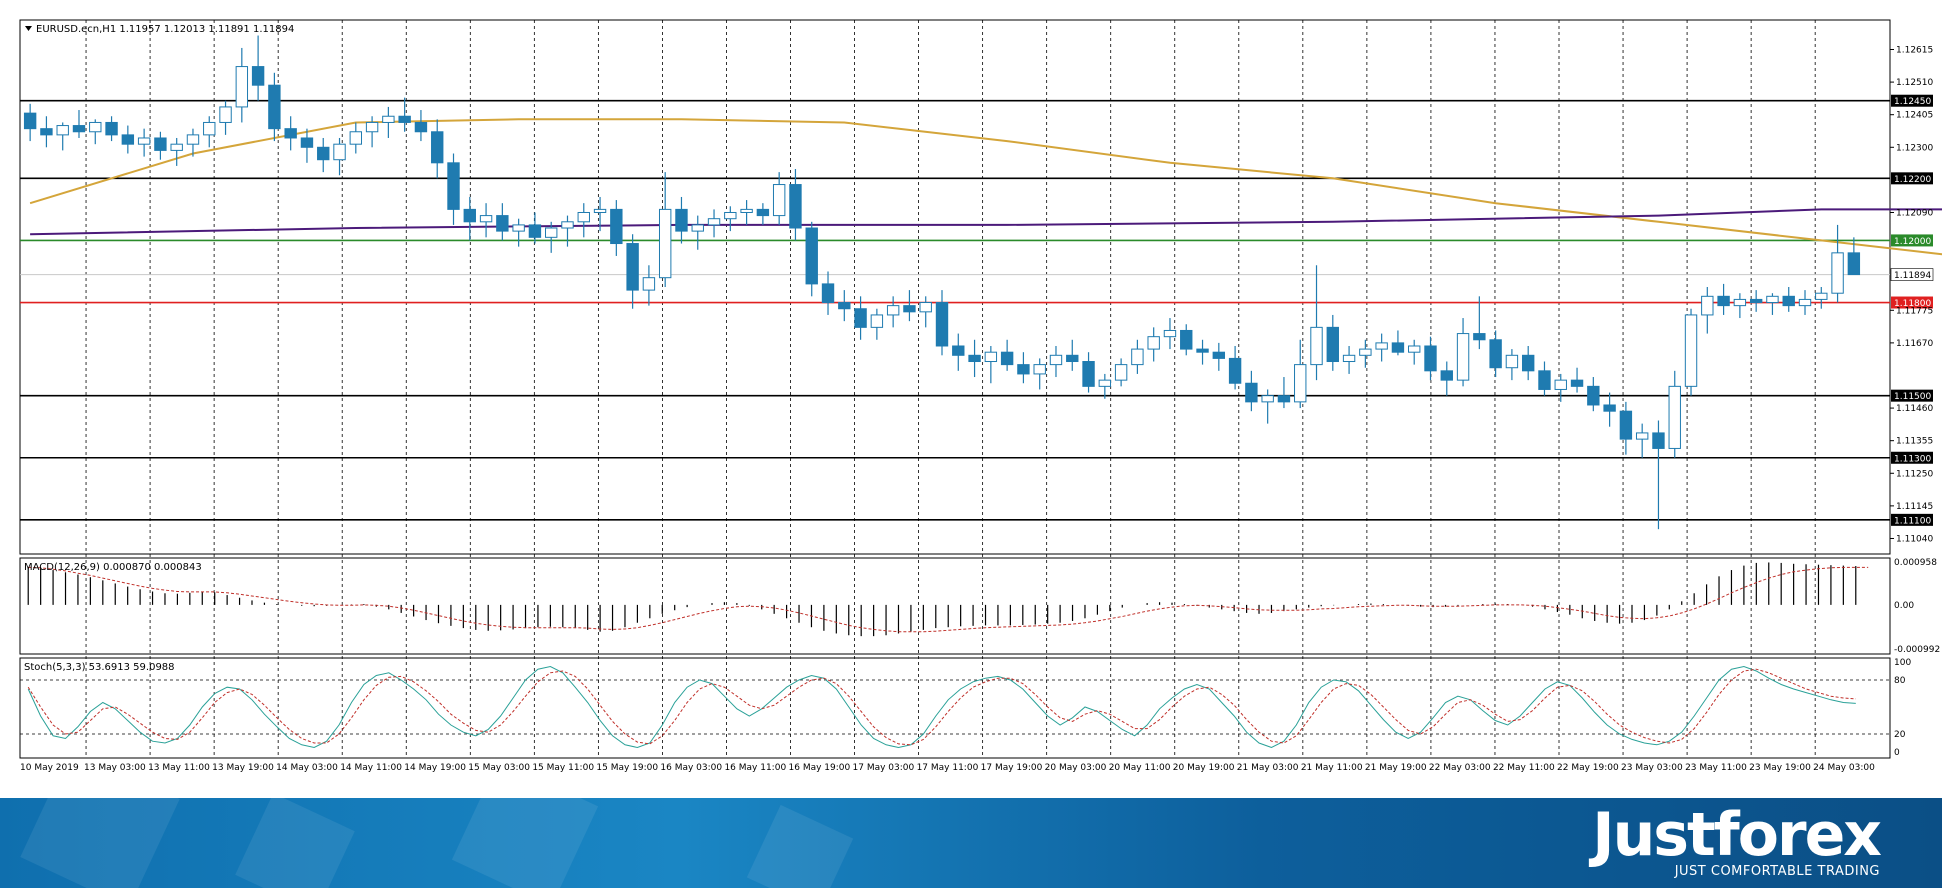 The height and width of the screenshot is (888, 1942). I want to click on time-axis-label: 21 May 03:00, so click(1268, 768).